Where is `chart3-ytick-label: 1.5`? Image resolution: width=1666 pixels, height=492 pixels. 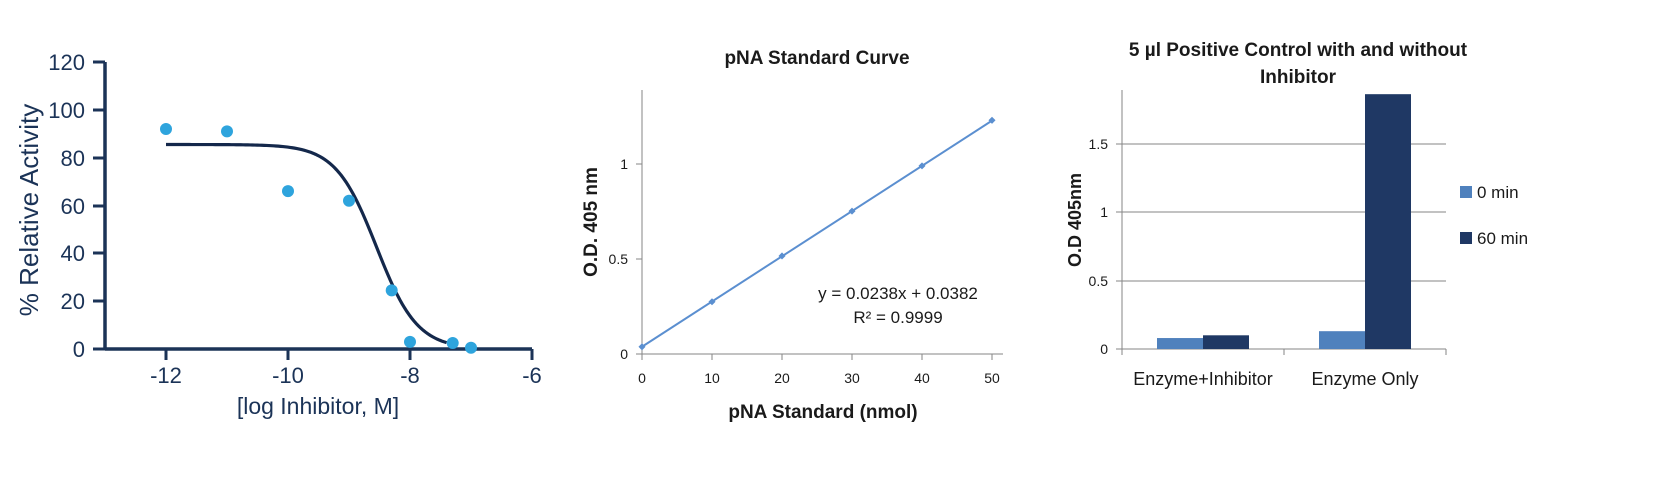
chart3-ytick-label: 1.5 is located at coordinates (1099, 144).